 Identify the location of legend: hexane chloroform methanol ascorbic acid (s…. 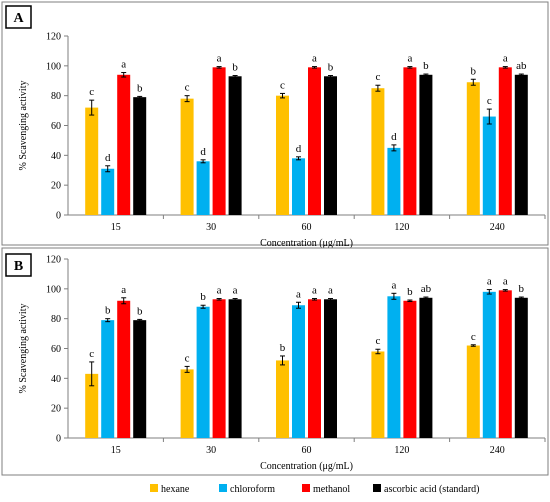
(315, 489).